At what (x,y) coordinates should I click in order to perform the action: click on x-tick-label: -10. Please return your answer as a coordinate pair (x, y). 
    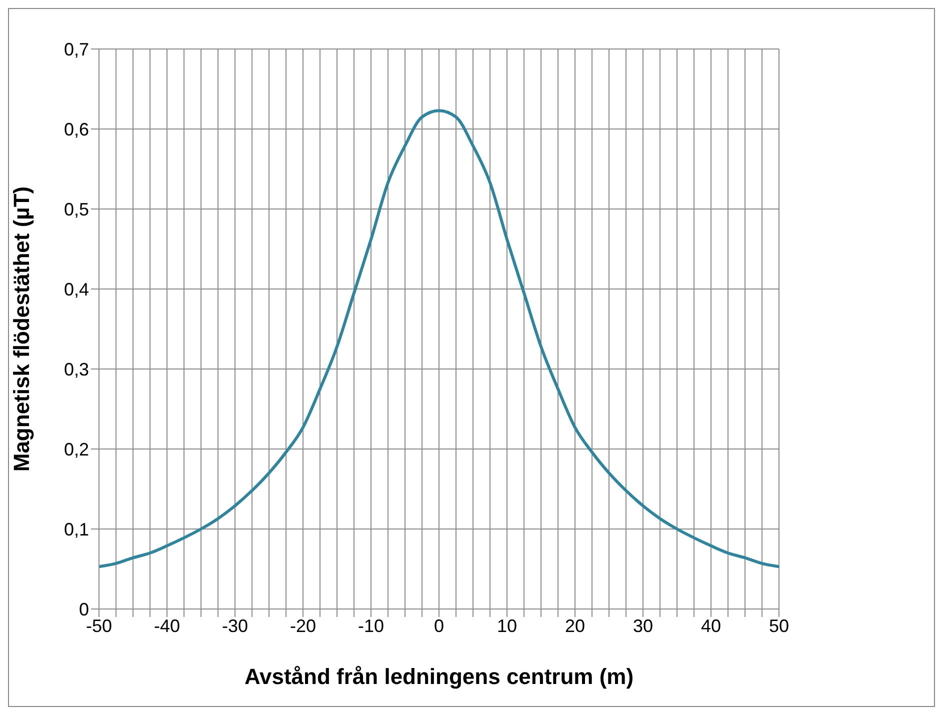
    Looking at the image, I should click on (371, 626).